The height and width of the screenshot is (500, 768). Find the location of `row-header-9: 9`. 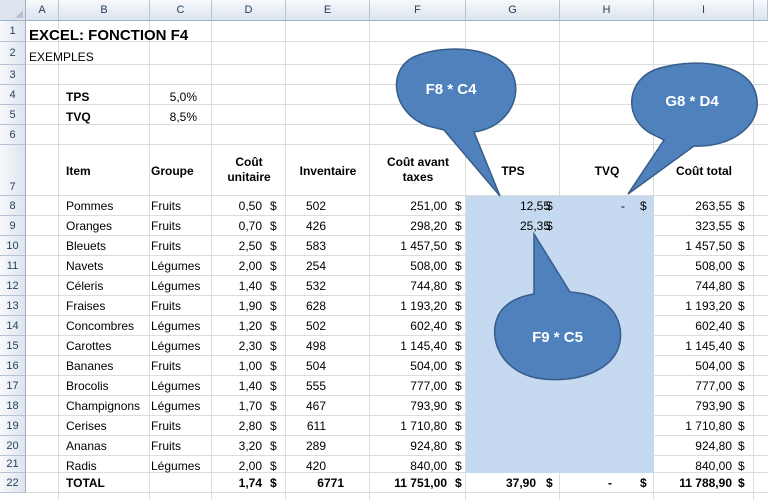

row-header-9: 9 is located at coordinates (13, 226).